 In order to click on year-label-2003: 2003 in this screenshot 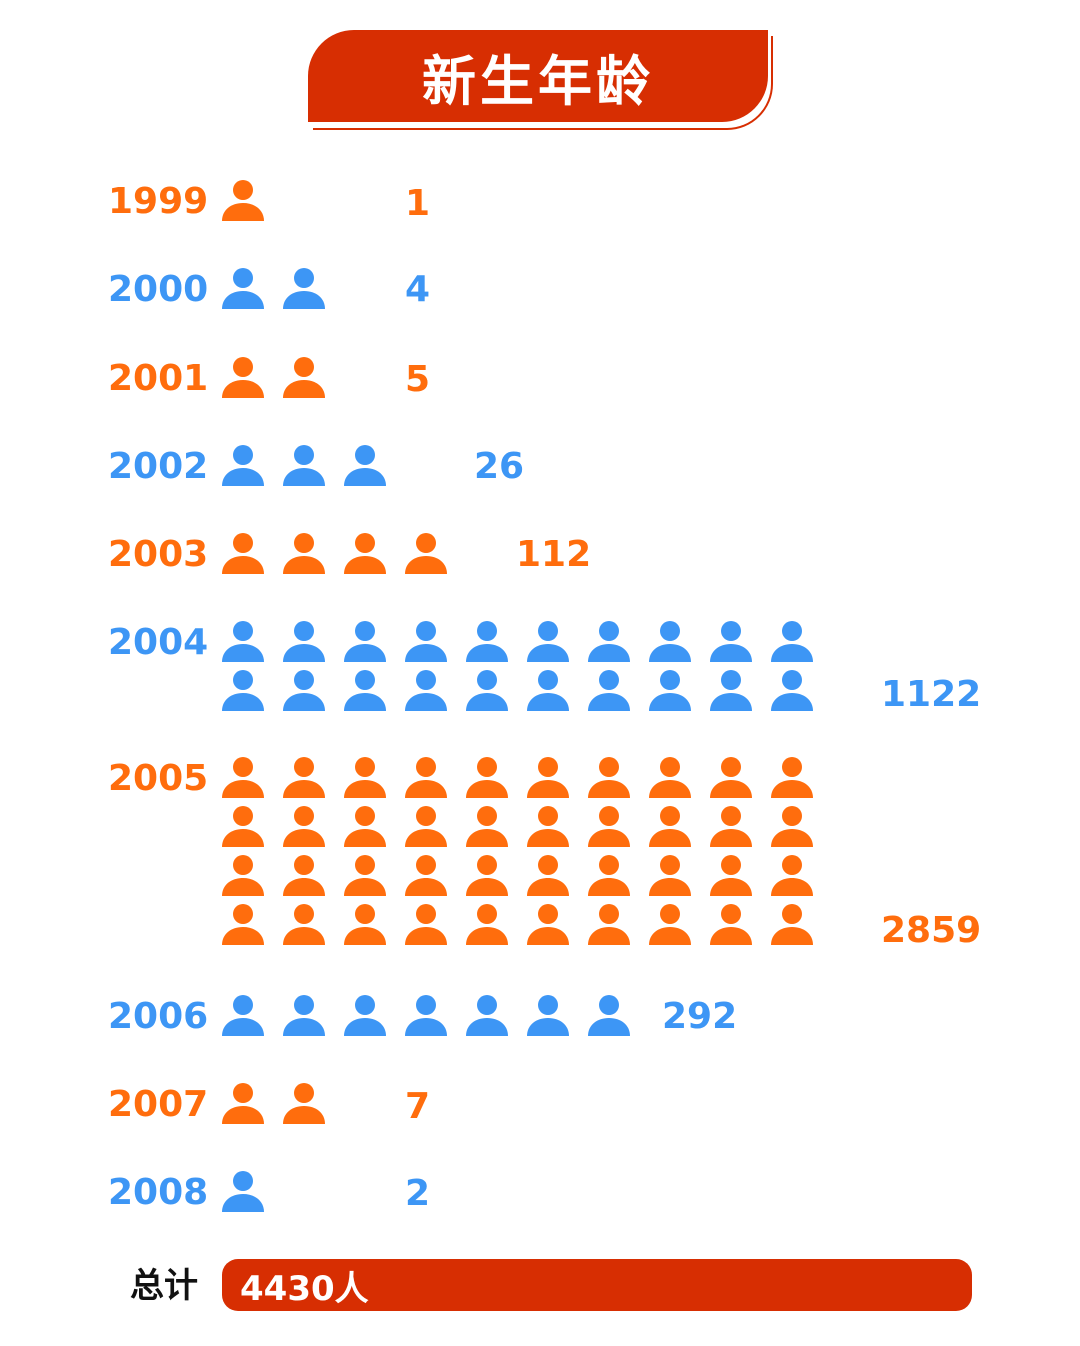, I will do `click(158, 554)`.